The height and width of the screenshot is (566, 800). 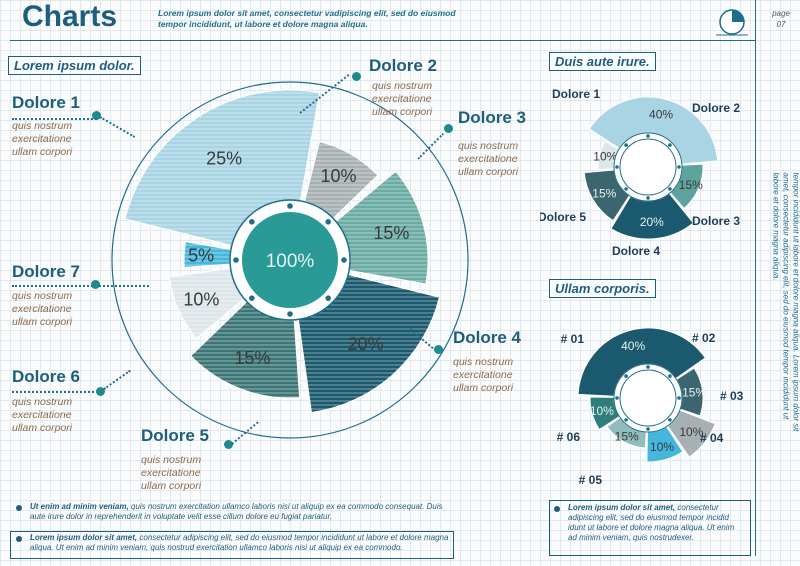 I want to click on label-dolore-4: Dolore 4, so click(x=487, y=337).